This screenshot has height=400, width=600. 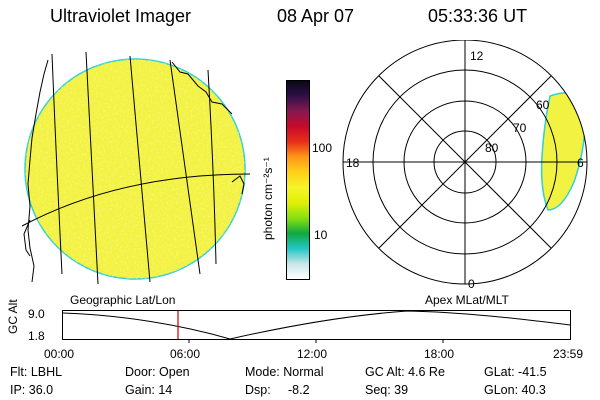 I want to click on date-label: 08 Apr 07, so click(x=316, y=16).